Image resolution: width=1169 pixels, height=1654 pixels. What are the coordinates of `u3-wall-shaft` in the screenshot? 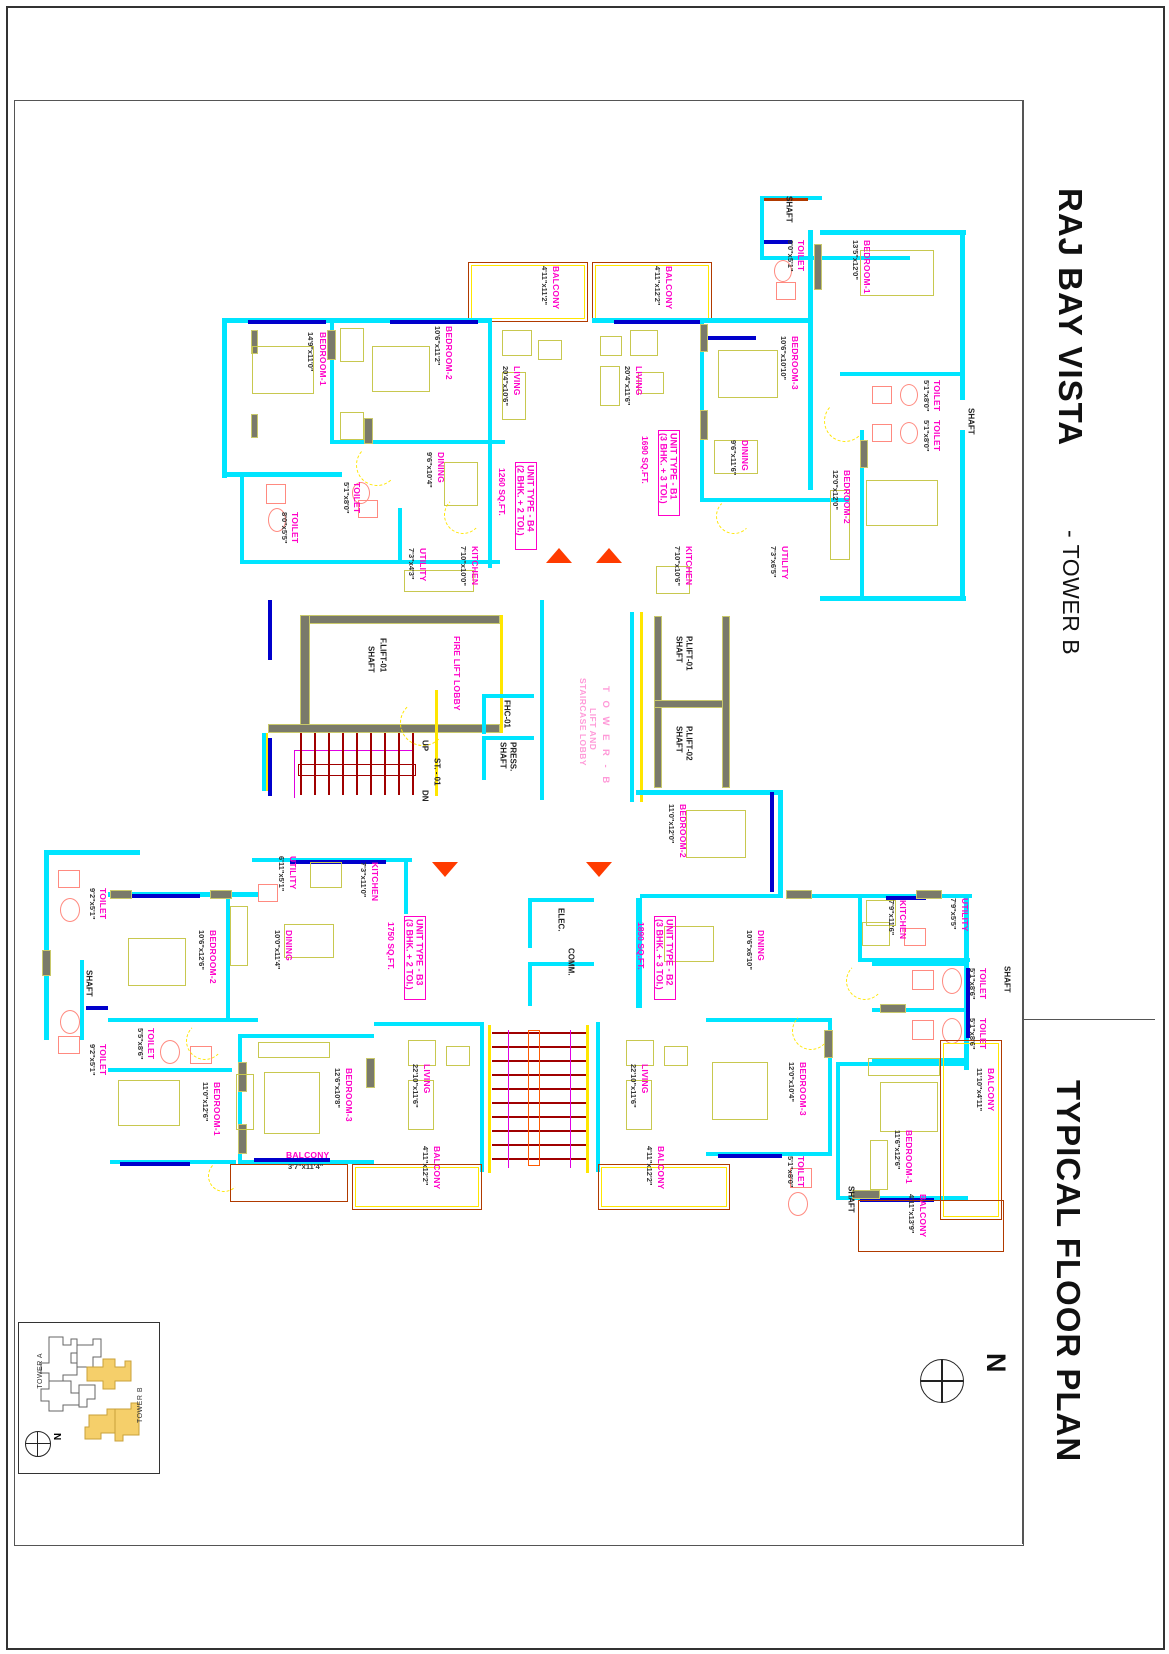 It's located at (82, 1000).